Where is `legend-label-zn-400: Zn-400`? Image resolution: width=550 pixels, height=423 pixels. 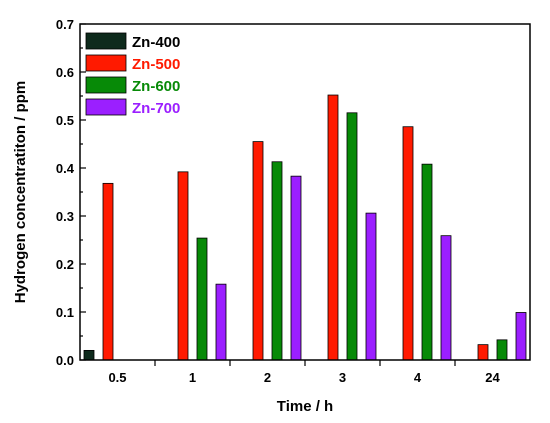 legend-label-zn-400: Zn-400 is located at coordinates (156, 42).